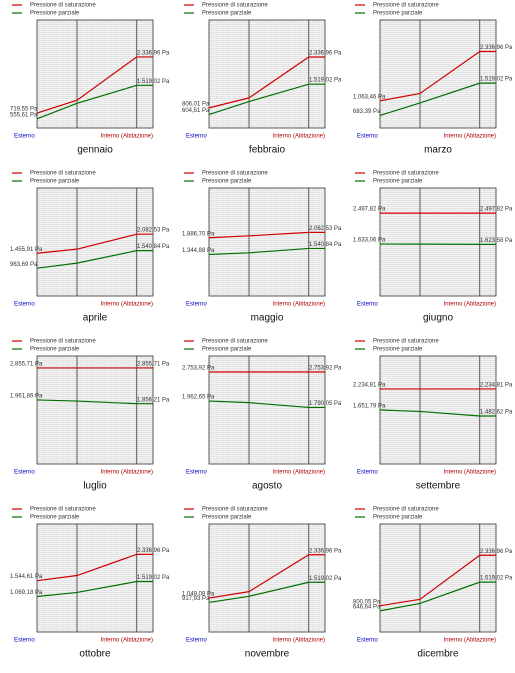  Describe the element at coordinates (196, 599) in the screenshot. I see `value-label: 917,93 Pa` at that location.